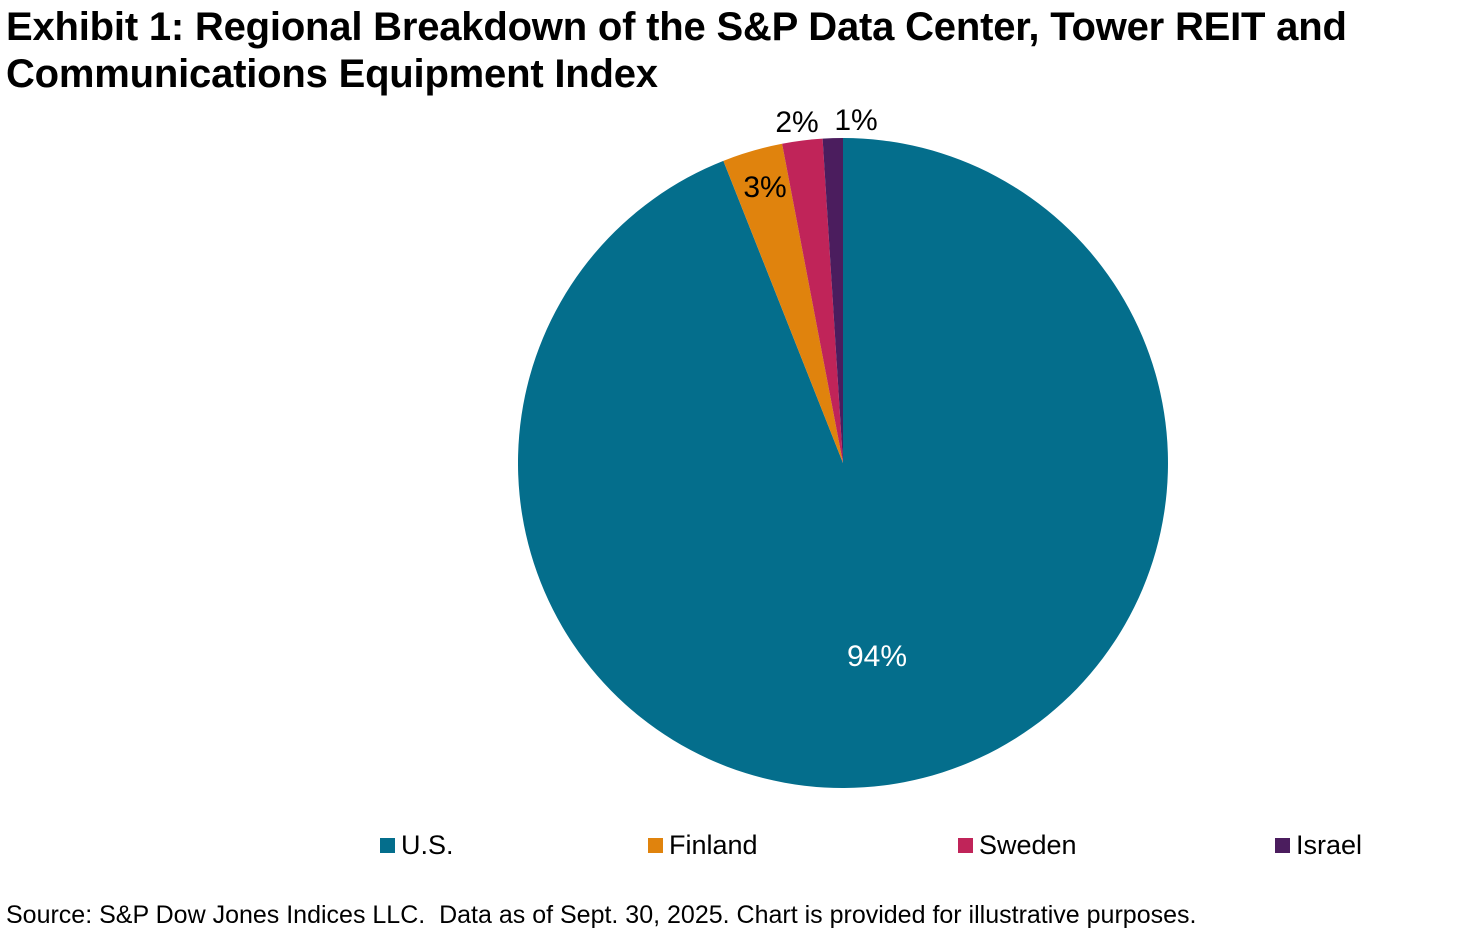 Image resolution: width=1465 pixels, height=936 pixels. I want to click on legend-item-finland: Finland, so click(703, 844).